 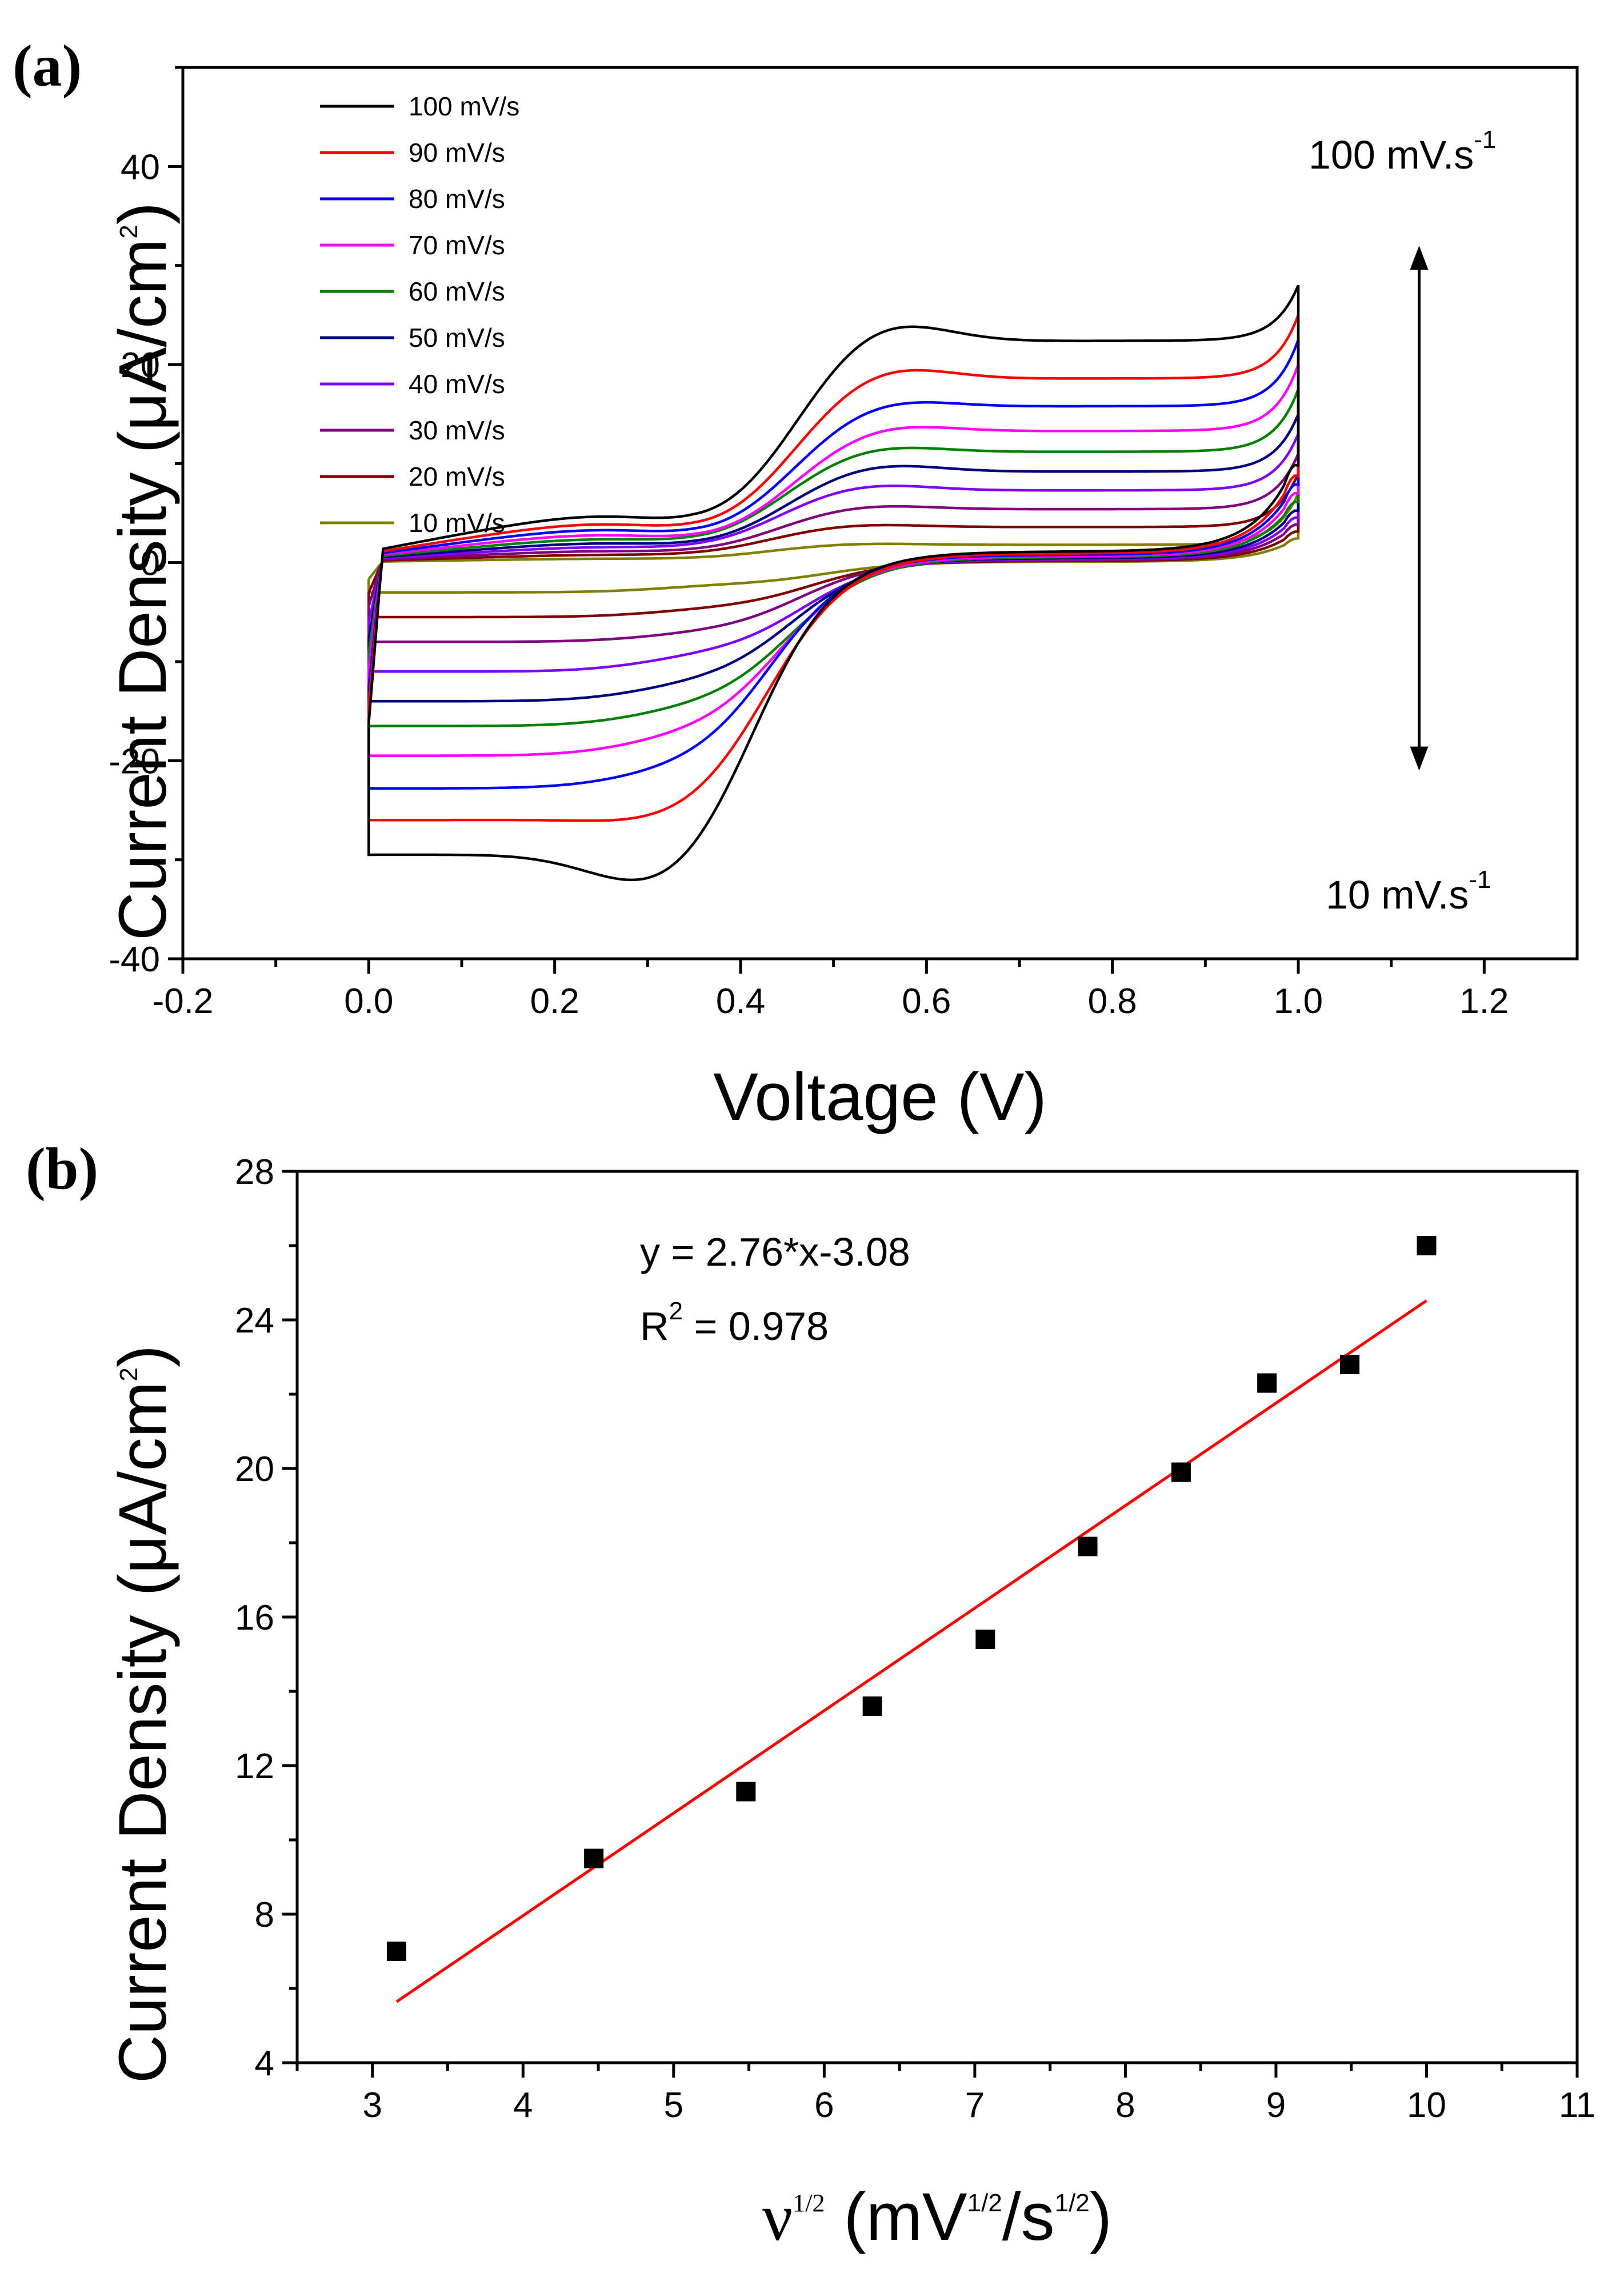 I want to click on x-axis-title-b-unit2: /s, so click(x=1028, y=2217).